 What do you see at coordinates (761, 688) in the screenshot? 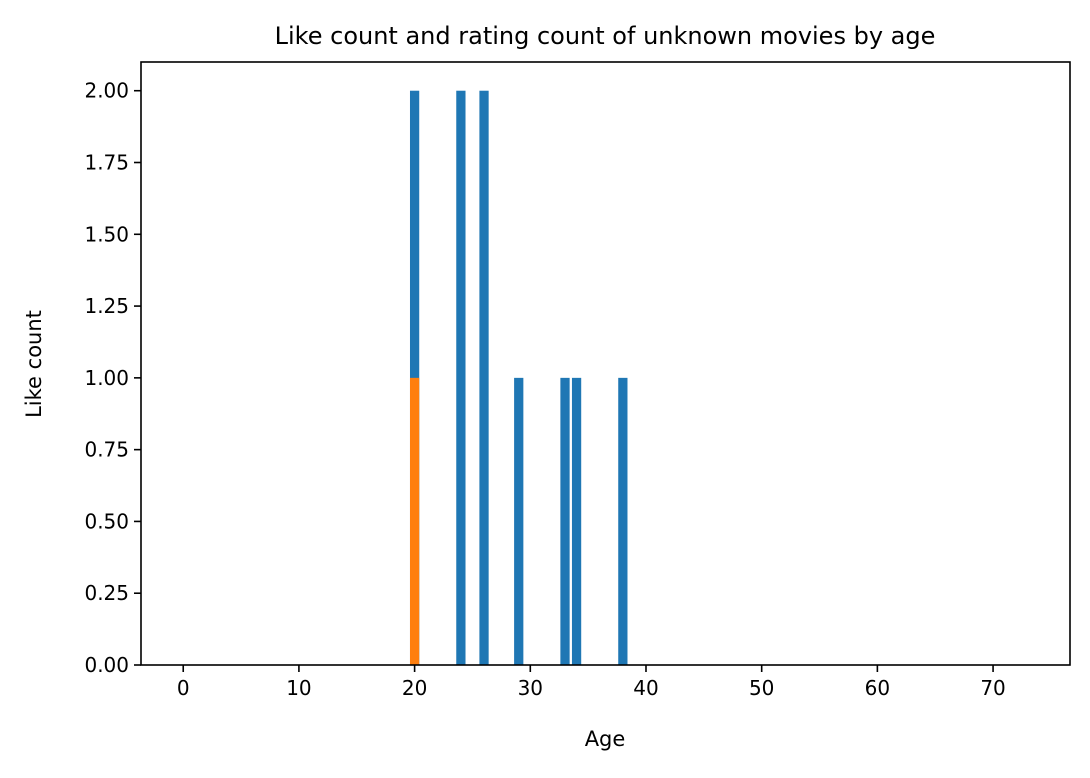
I see `x-tick-label: 50` at bounding box center [761, 688].